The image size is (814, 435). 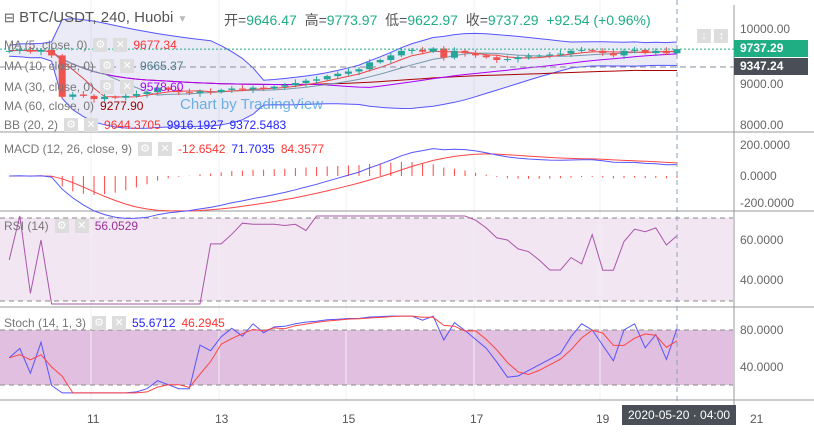 I want to click on legend-rsi: RSI (14) ⚙ ✕ 56.0529, so click(x=71, y=226).